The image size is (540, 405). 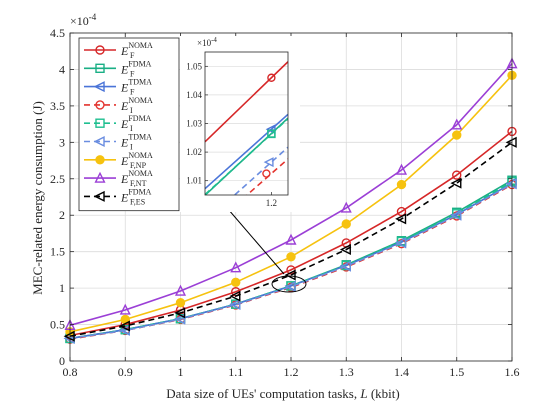 I want to click on x-tick-label: 1.6, so click(x=512, y=372).